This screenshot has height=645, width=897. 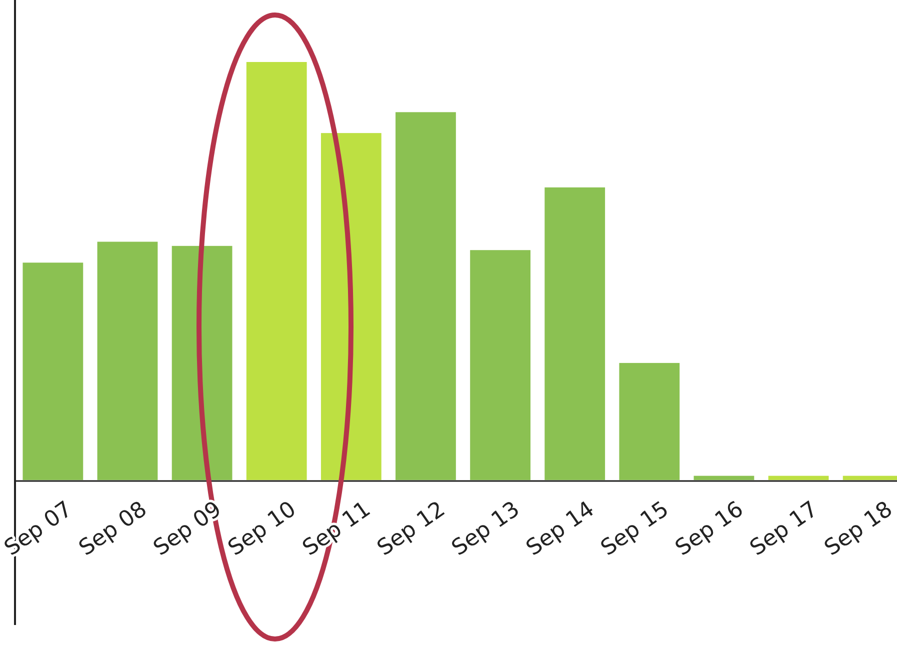 I want to click on x-tick-label: Sep 11, so click(x=337, y=529).